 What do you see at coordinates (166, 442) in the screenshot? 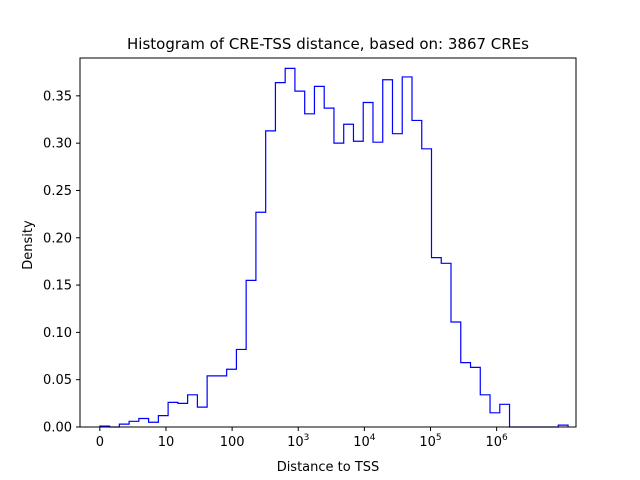
I see `x-tick-label: 10` at bounding box center [166, 442].